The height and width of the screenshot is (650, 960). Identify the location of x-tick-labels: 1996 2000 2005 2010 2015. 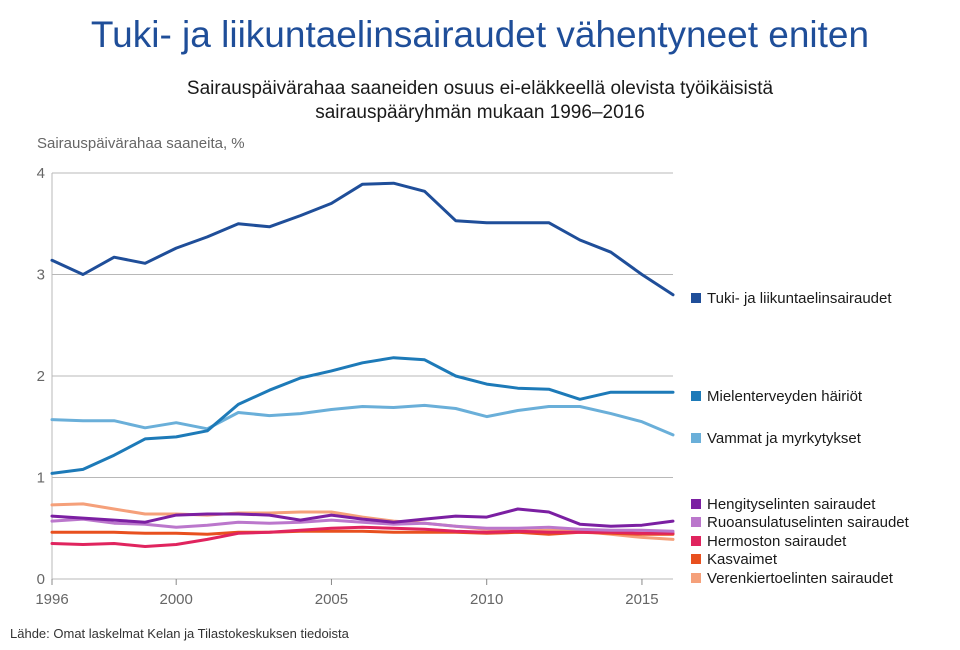
(347, 593).